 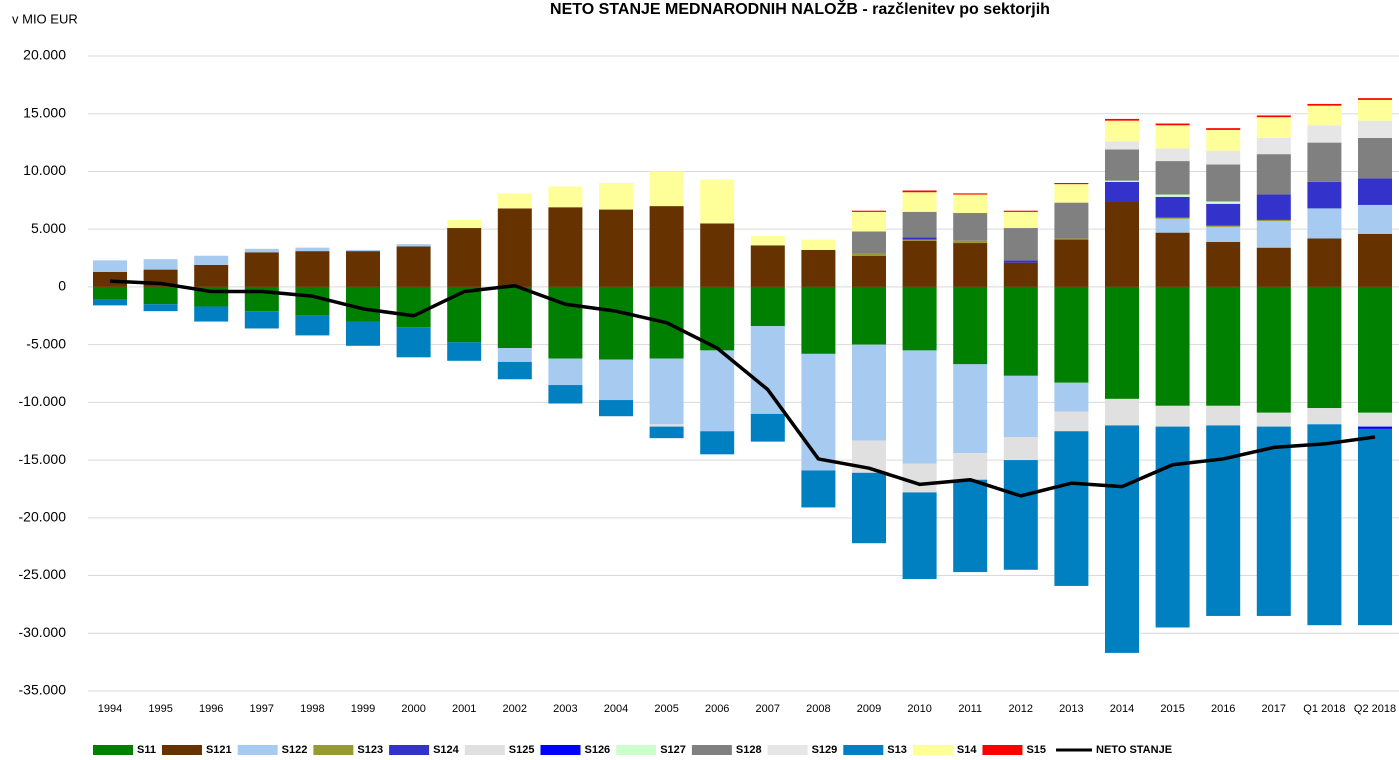 What do you see at coordinates (967, 750) in the screenshot?
I see `legend-label: S14` at bounding box center [967, 750].